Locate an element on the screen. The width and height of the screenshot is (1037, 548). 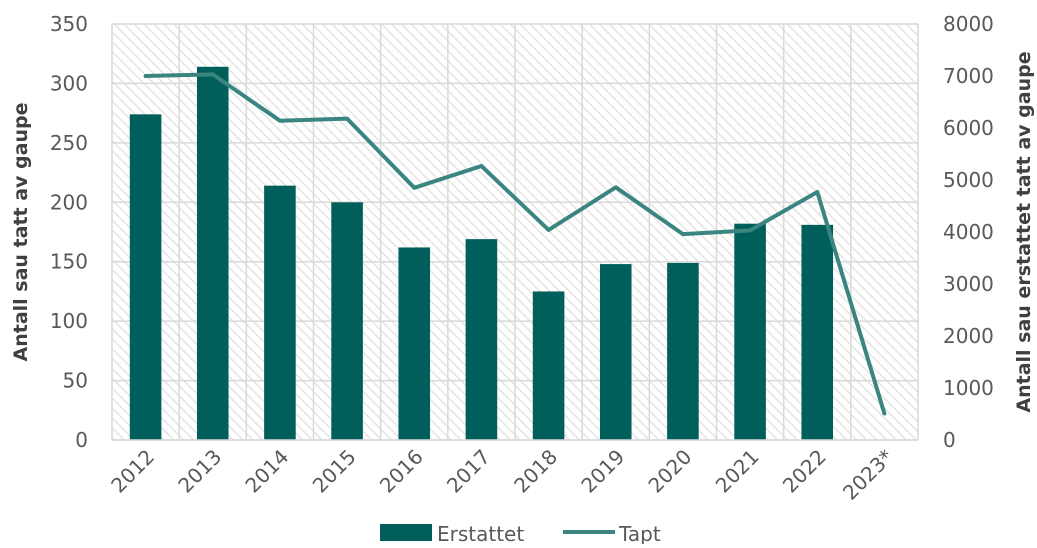
x-tick-label-2021: 2021 is located at coordinates (737, 471).